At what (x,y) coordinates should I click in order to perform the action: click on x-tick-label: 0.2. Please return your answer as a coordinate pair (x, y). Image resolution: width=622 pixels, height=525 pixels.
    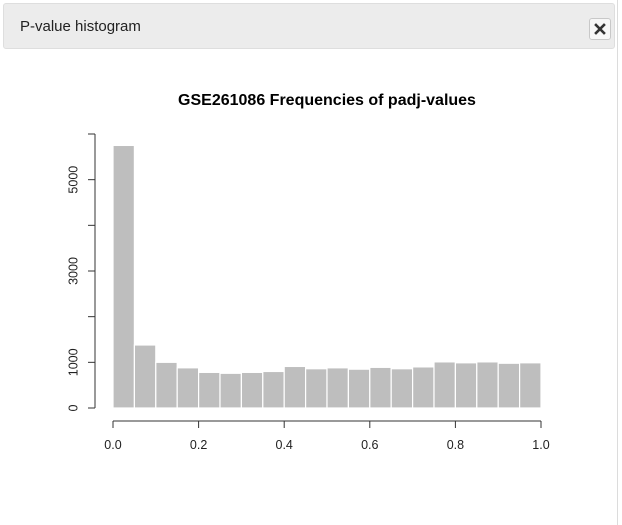
    Looking at the image, I should click on (198, 445).